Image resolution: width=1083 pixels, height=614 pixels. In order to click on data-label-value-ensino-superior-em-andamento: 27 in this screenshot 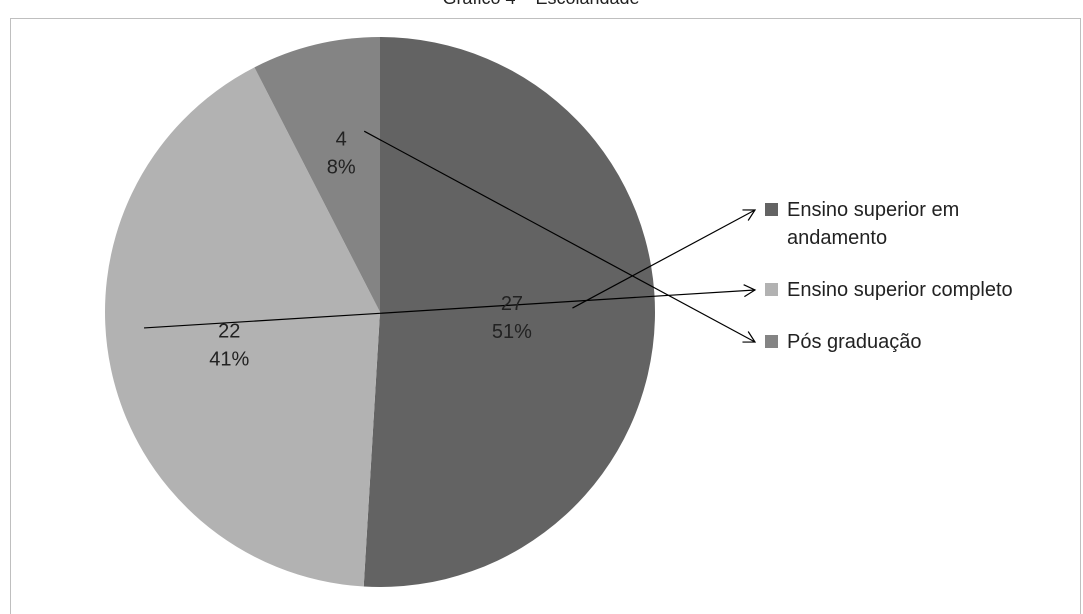, I will do `click(512, 304)`.